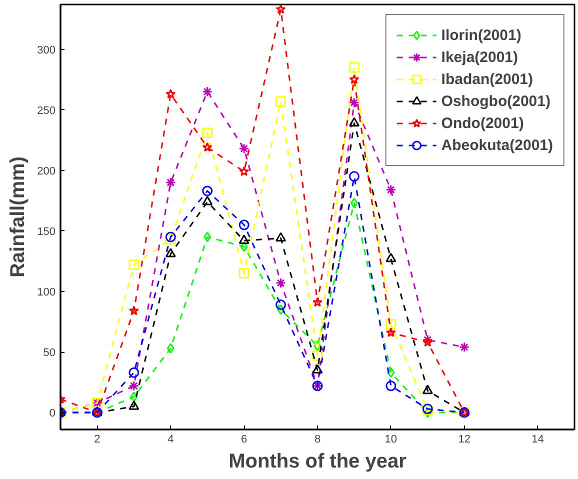 Image resolution: width=578 pixels, height=479 pixels. Describe the element at coordinates (482, 123) in the screenshot. I see `legend-label: Ondo(2001)` at that location.